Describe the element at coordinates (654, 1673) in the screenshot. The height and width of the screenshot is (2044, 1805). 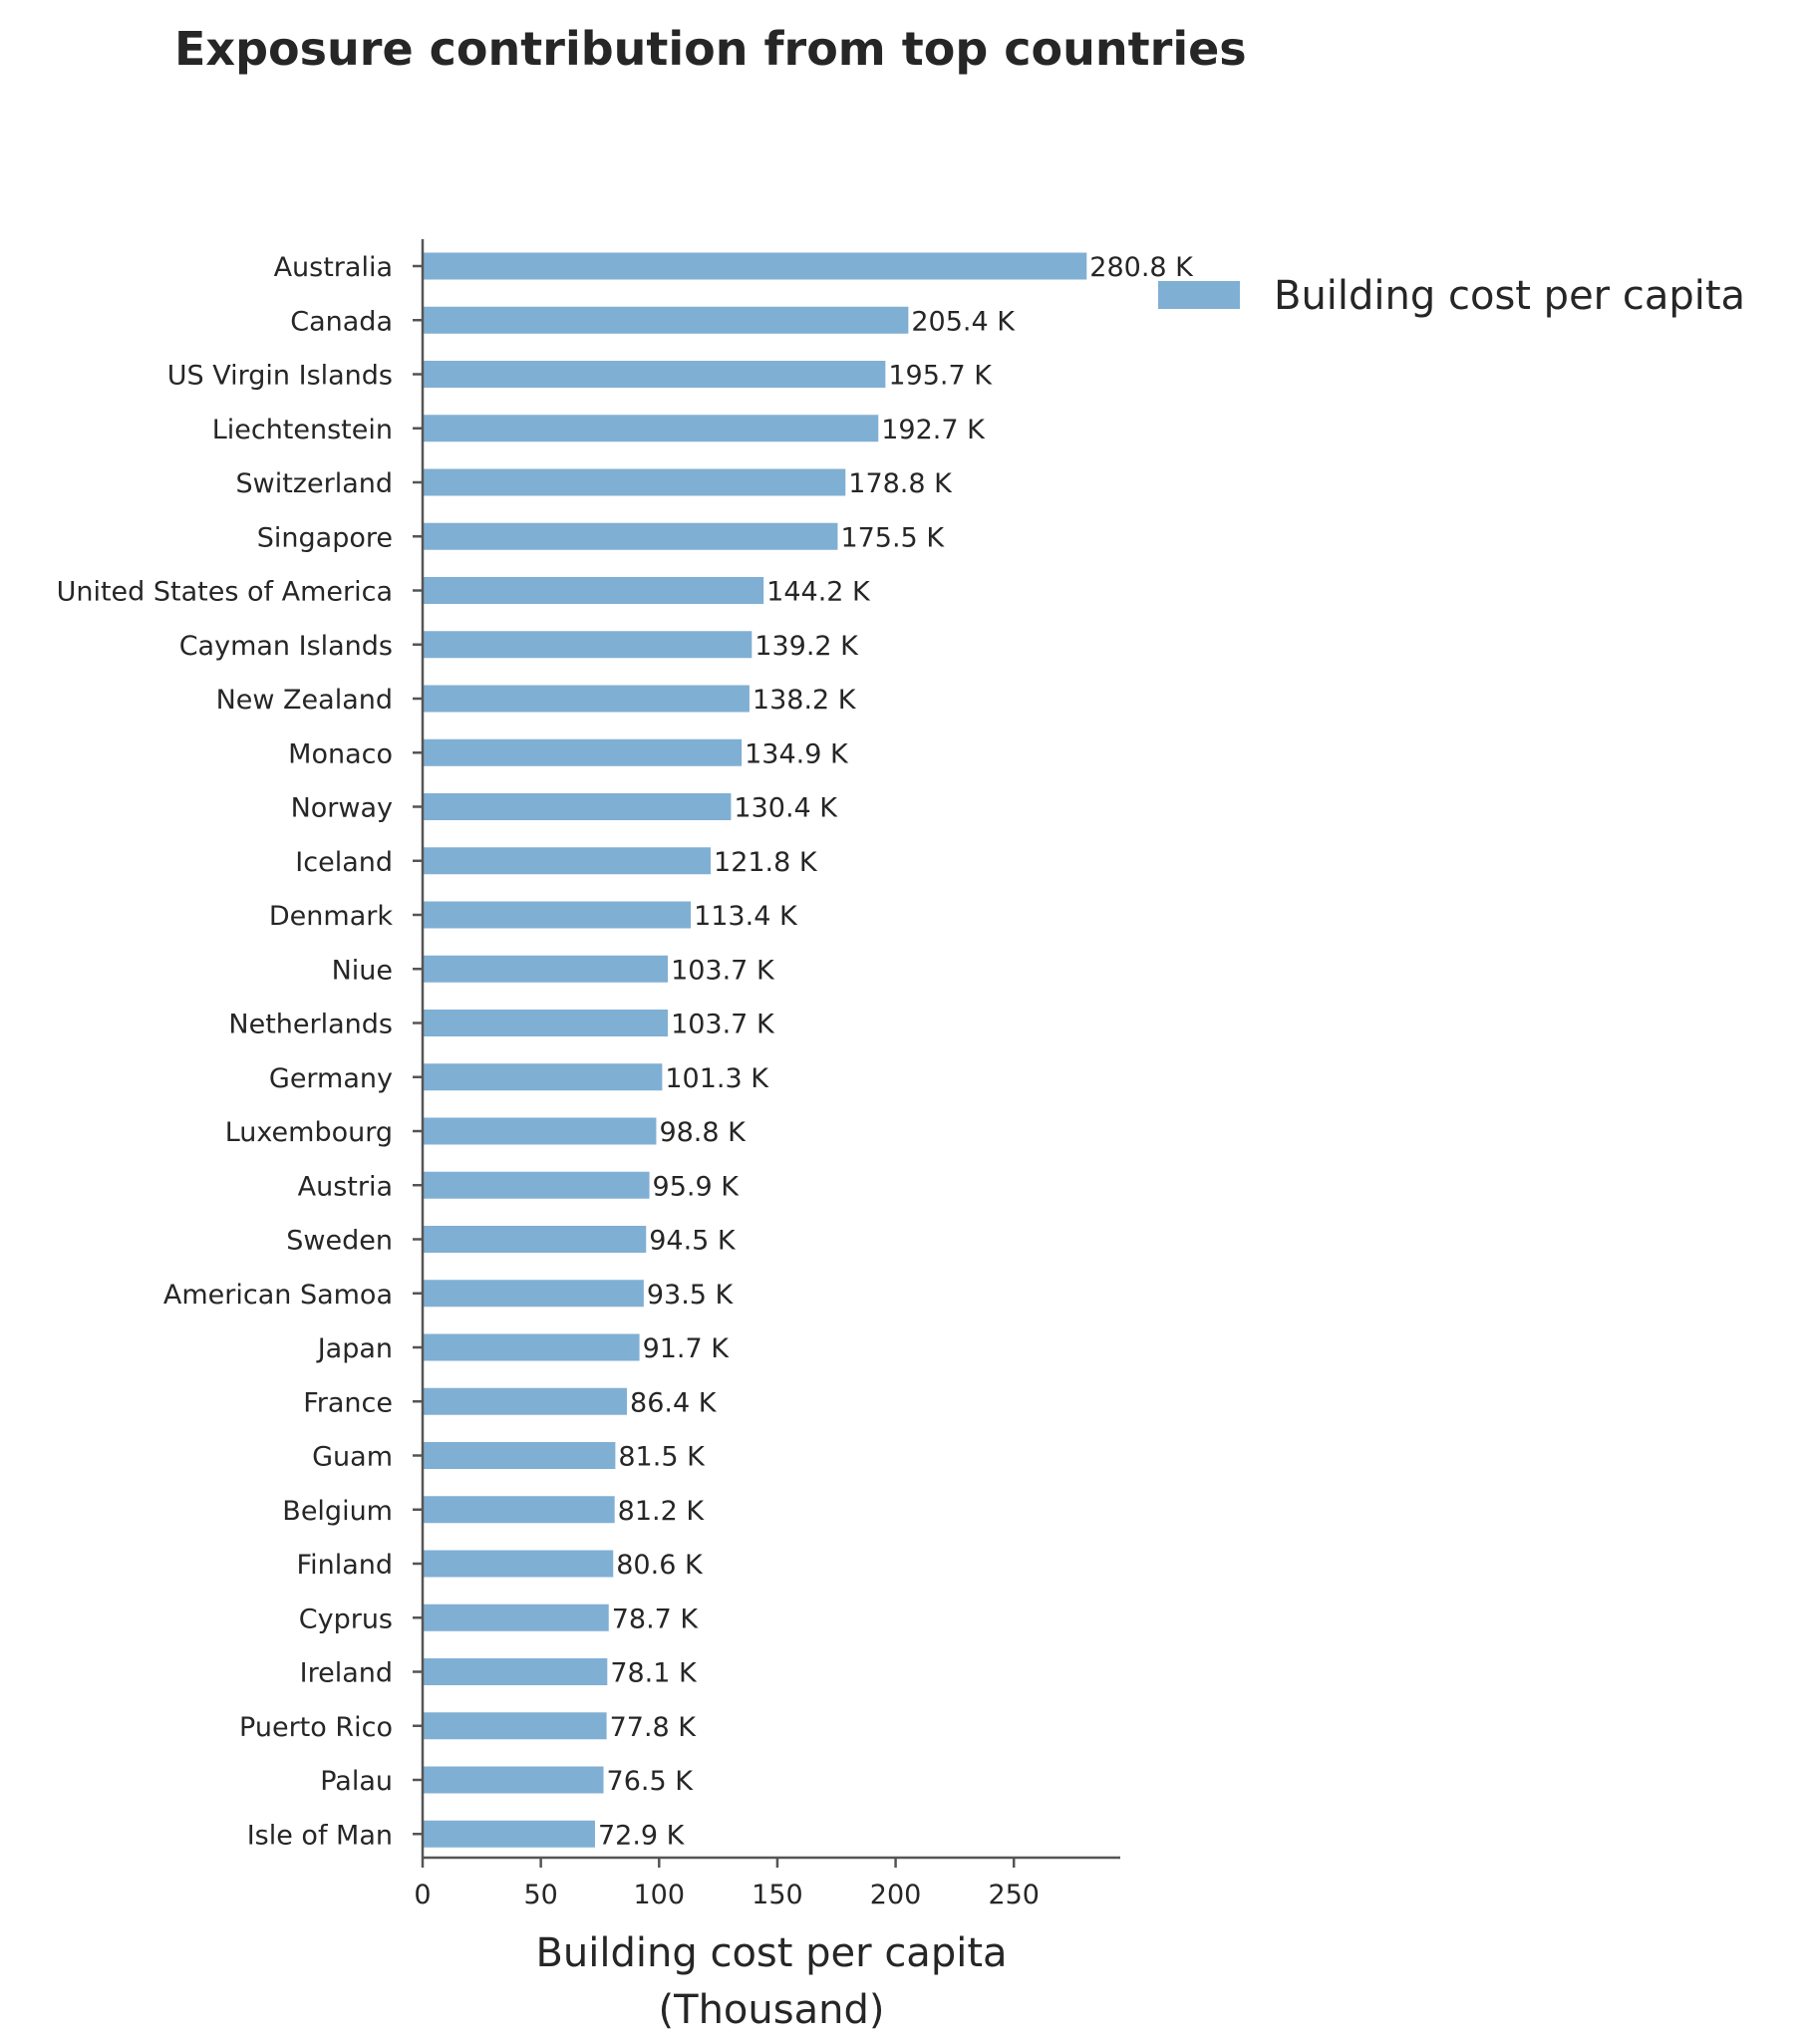
I see `bar-value-label: 78.1 K` at that location.